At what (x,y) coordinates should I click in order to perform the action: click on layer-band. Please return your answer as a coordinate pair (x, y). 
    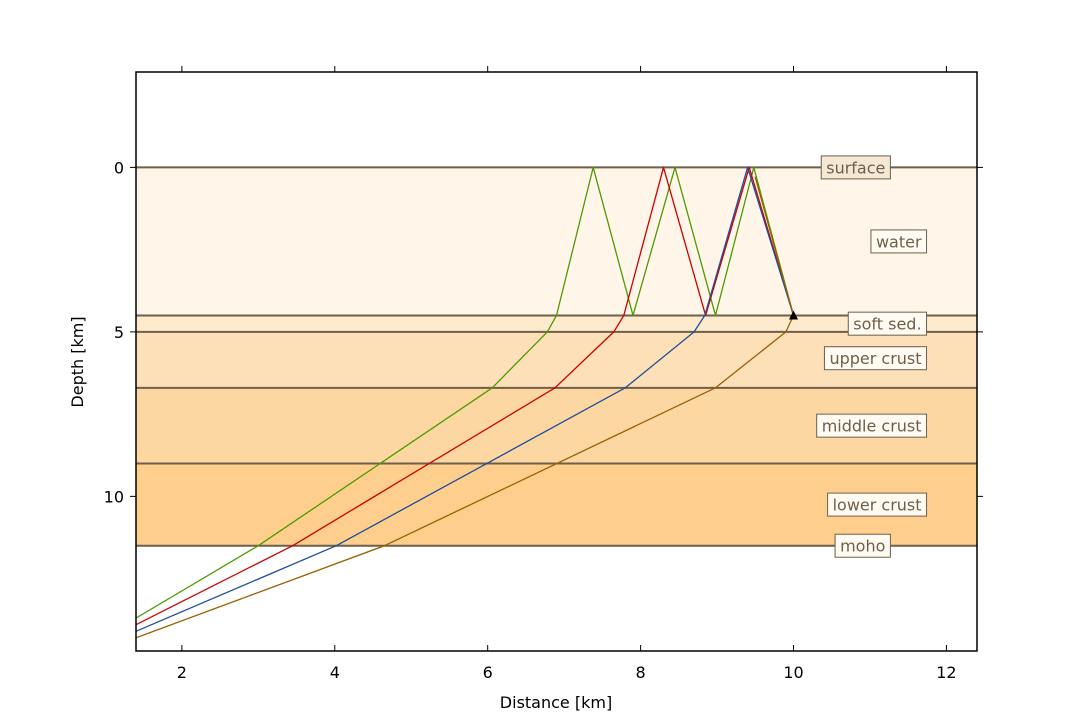
    Looking at the image, I should click on (556, 323).